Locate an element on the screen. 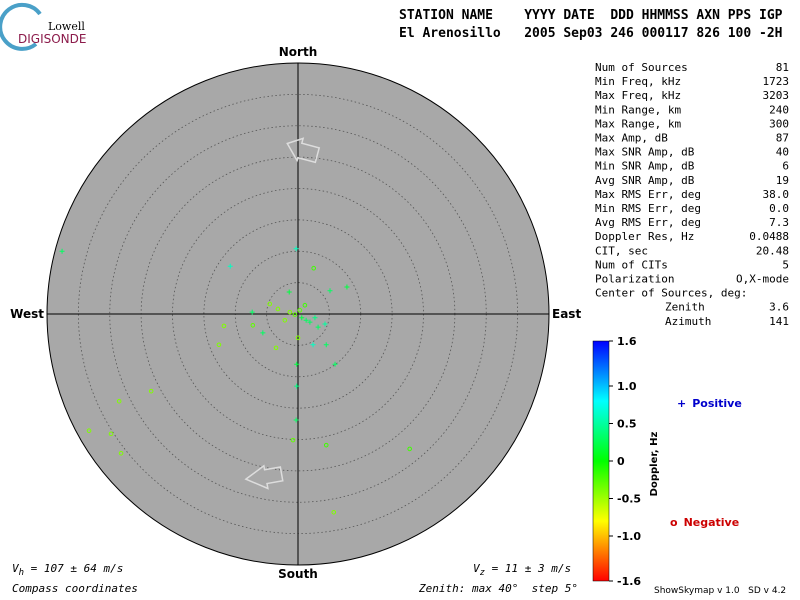 This screenshot has width=800, height=600. stat-value: 19 is located at coordinates (782, 180).